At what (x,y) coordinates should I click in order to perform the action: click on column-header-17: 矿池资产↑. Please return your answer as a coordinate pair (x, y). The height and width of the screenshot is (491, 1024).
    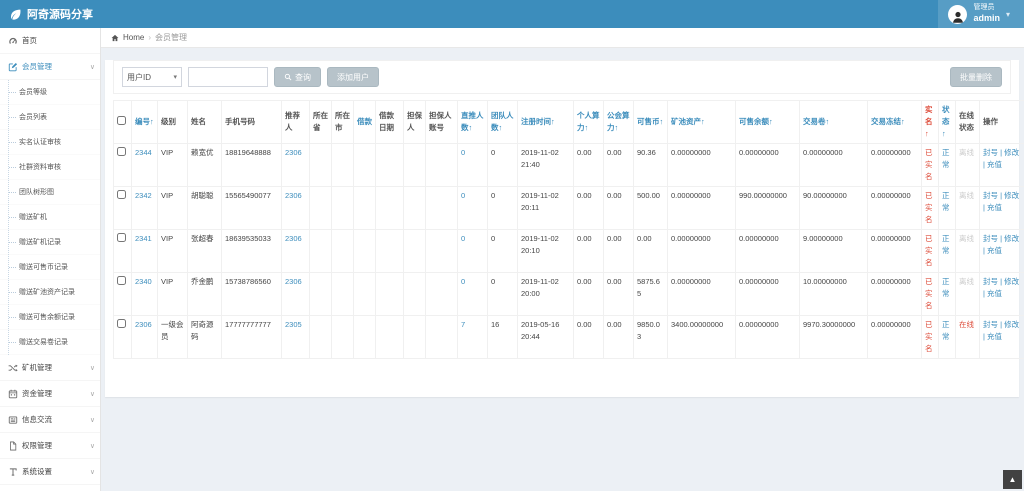
    Looking at the image, I should click on (701, 122).